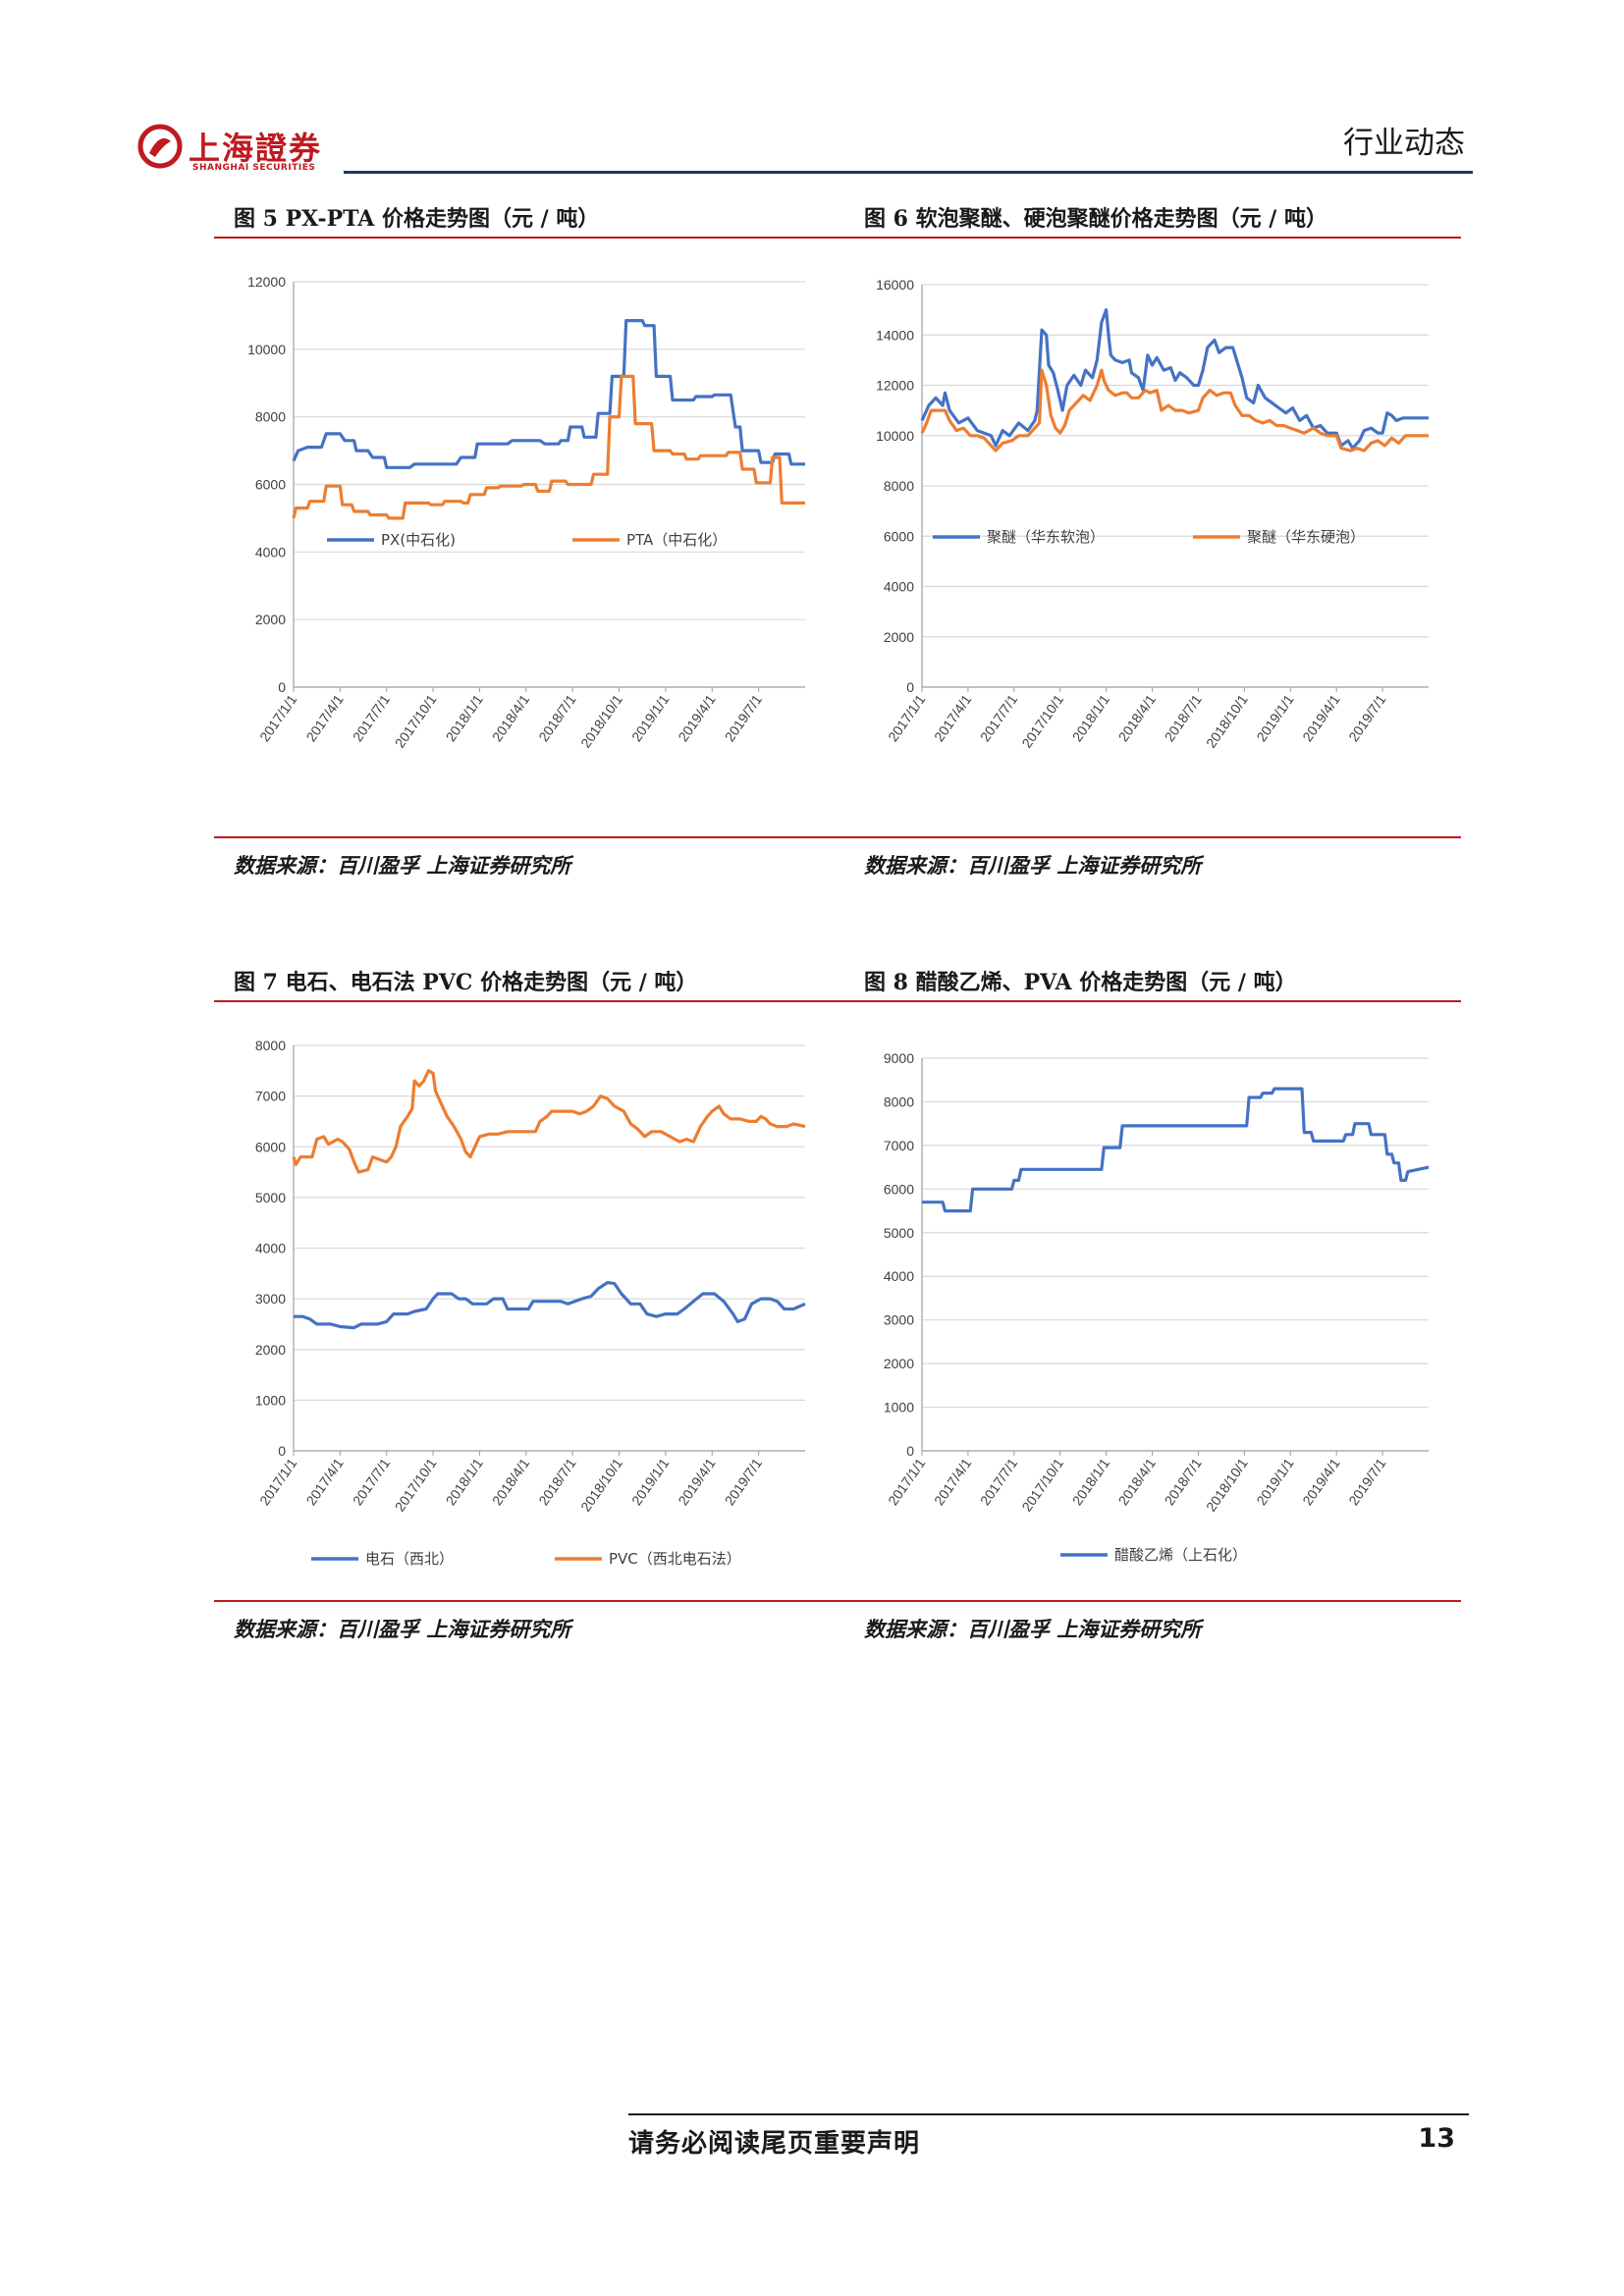  What do you see at coordinates (837, 837) in the screenshot?
I see `figure-row1-bottom-rule` at bounding box center [837, 837].